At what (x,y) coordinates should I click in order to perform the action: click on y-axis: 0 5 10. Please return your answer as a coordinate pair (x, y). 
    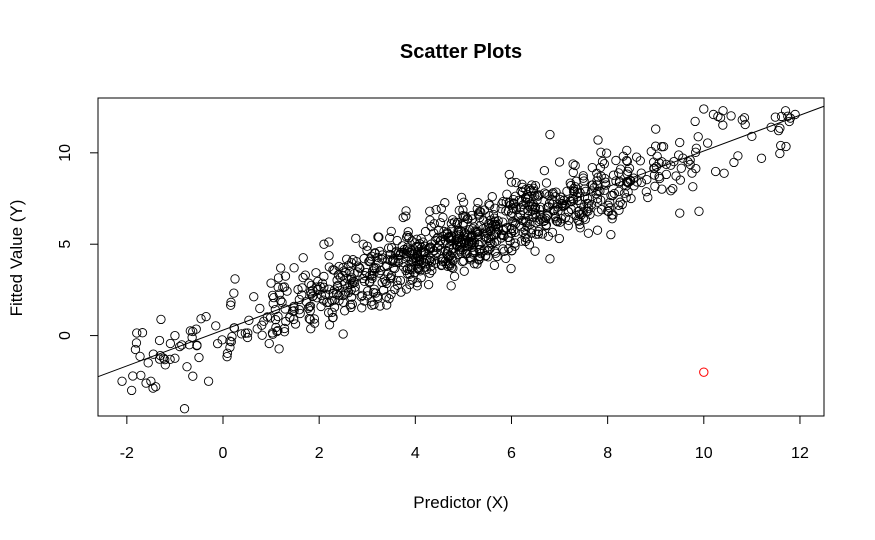
    Looking at the image, I should click on (78, 242).